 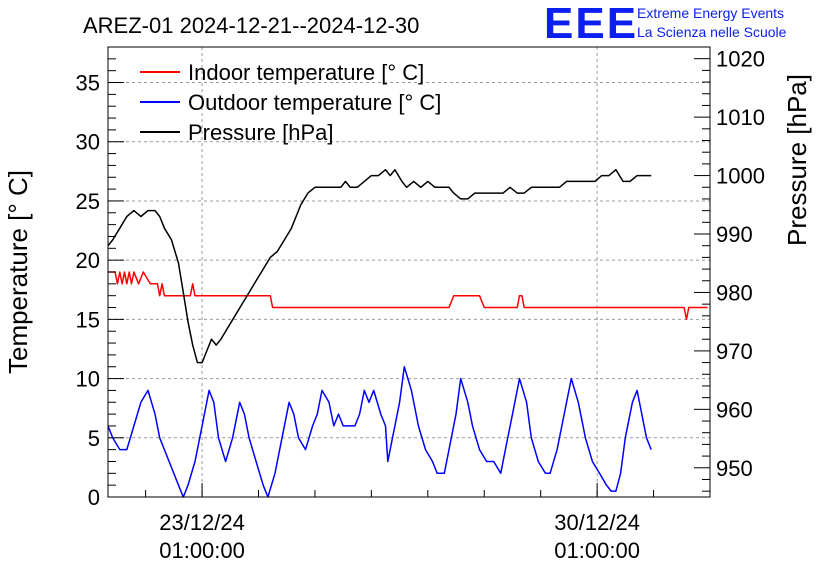 I want to click on left-tick-label: 25, so click(x=88, y=201).